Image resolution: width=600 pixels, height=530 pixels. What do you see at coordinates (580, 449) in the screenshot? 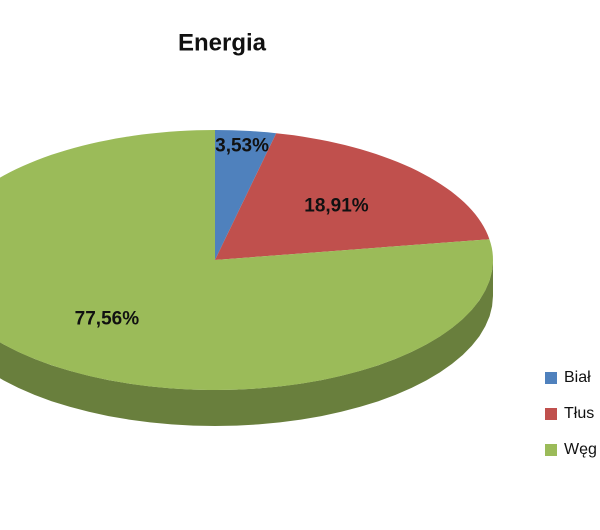
I see `legend-label: Węg` at bounding box center [580, 449].